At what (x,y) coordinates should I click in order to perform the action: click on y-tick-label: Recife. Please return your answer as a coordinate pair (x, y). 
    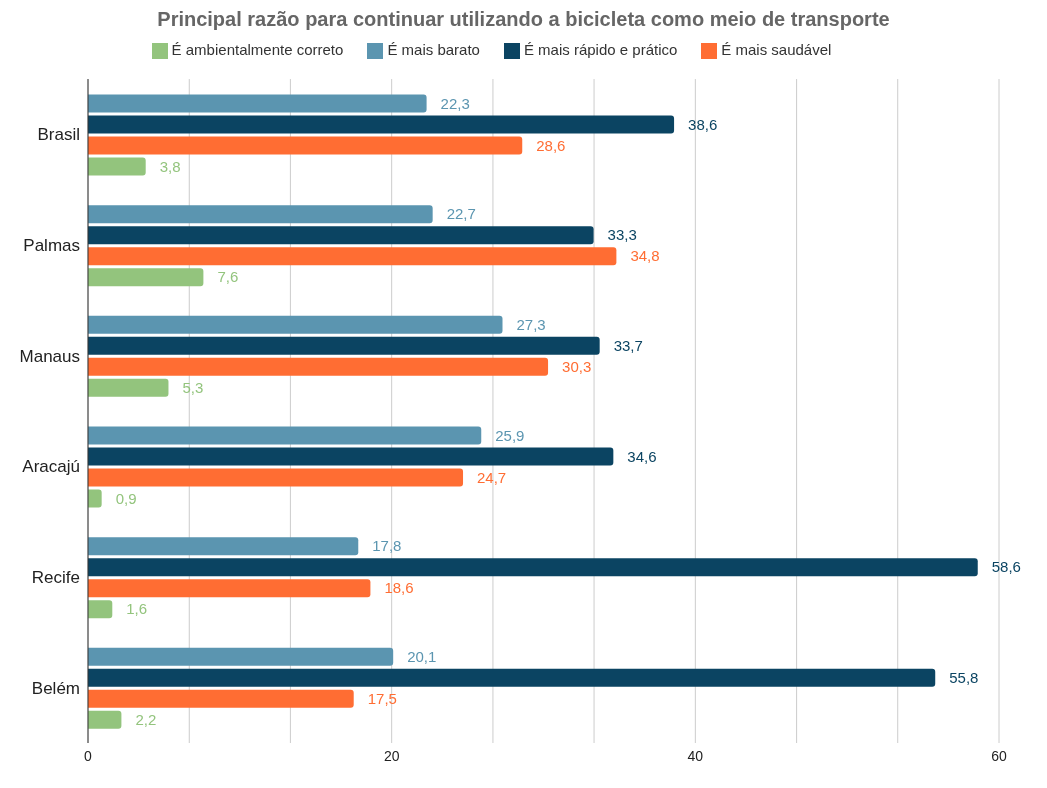
    Looking at the image, I should click on (55, 578).